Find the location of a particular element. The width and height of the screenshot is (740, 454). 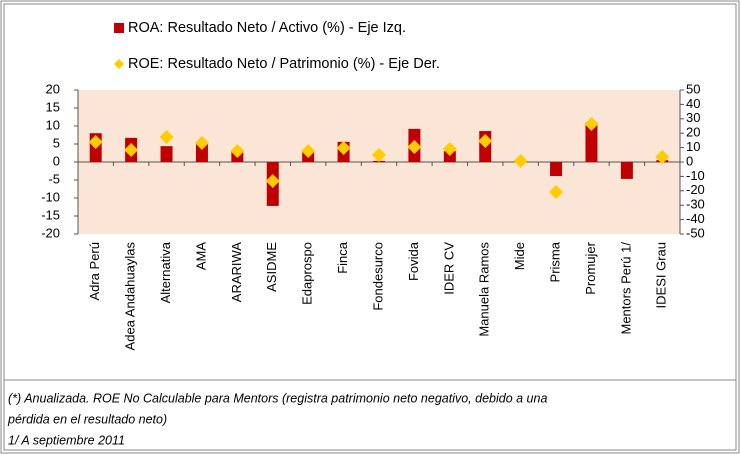

x-tick-label: ARARIWA is located at coordinates (236, 272).